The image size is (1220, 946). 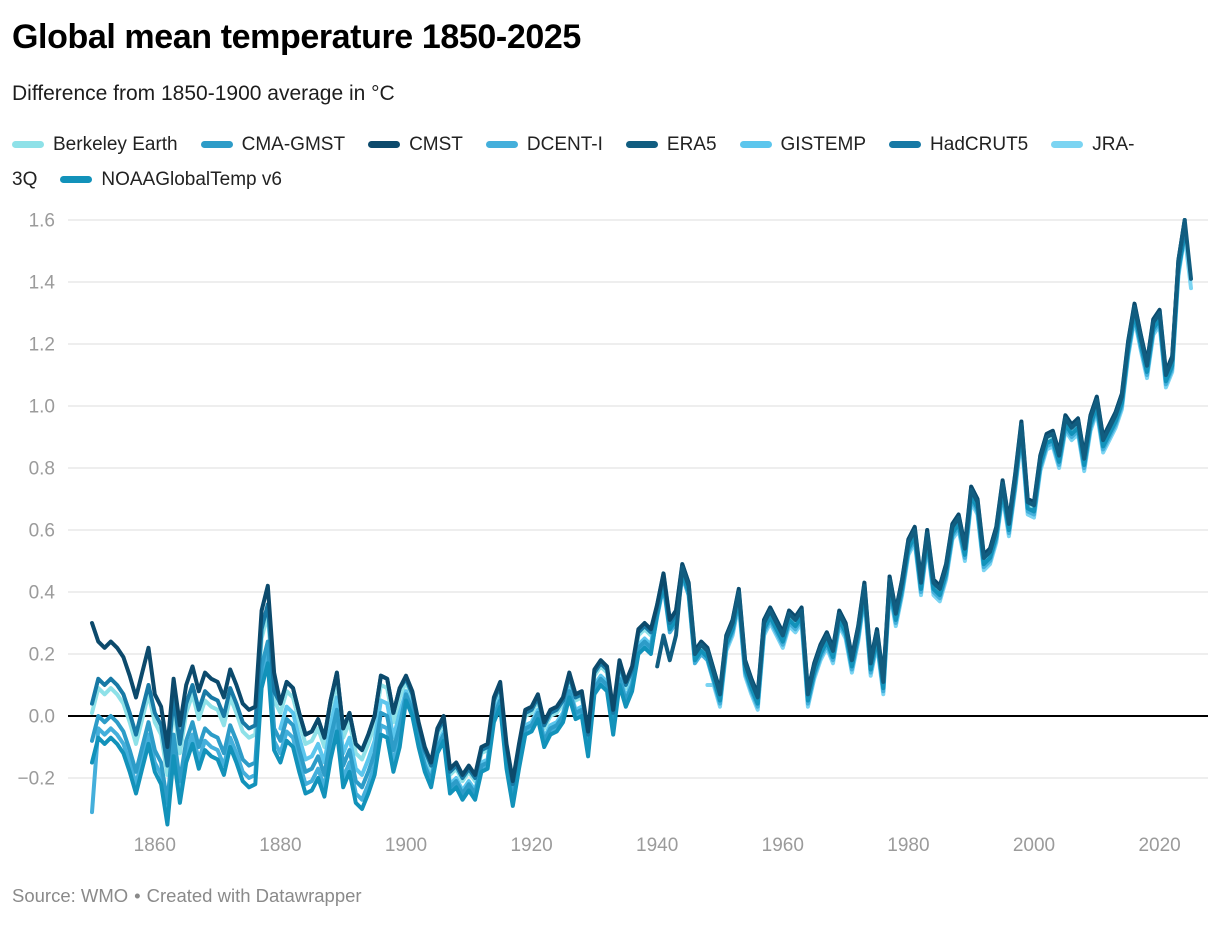 What do you see at coordinates (610, 179) in the screenshot?
I see `legend-row: 3Q NOAAGlobalTemp v6` at bounding box center [610, 179].